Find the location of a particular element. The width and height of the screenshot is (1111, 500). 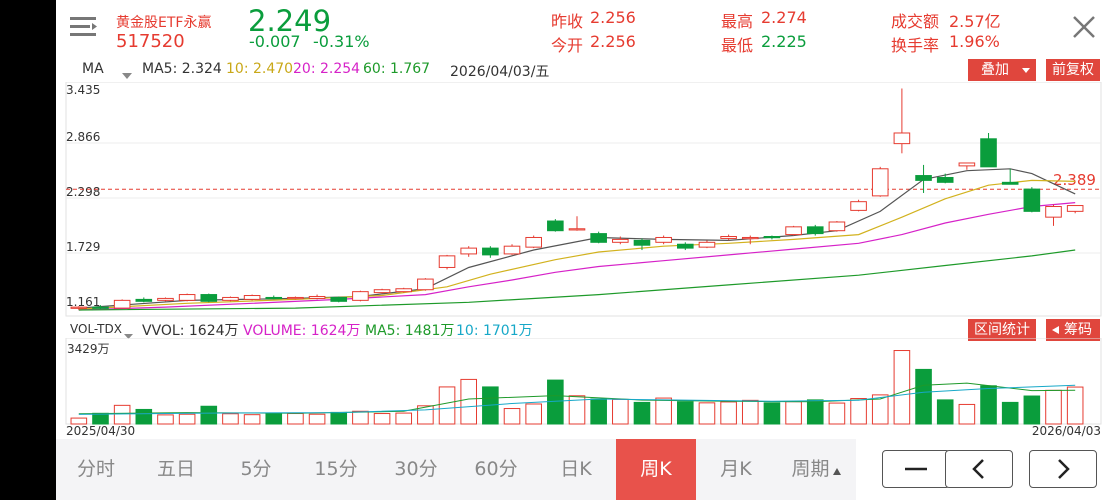

zoom-out-button is located at coordinates (916, 469).